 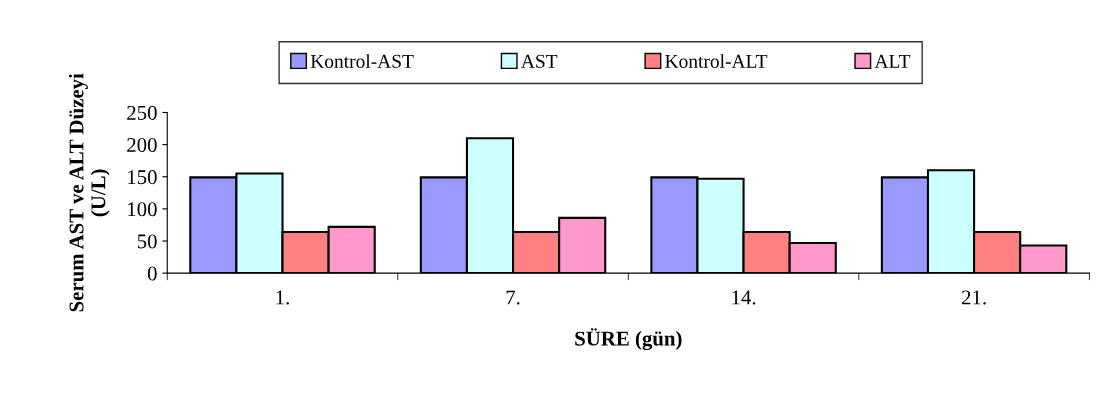 What do you see at coordinates (142, 145) in the screenshot?
I see `y-tick-label: 200` at bounding box center [142, 145].